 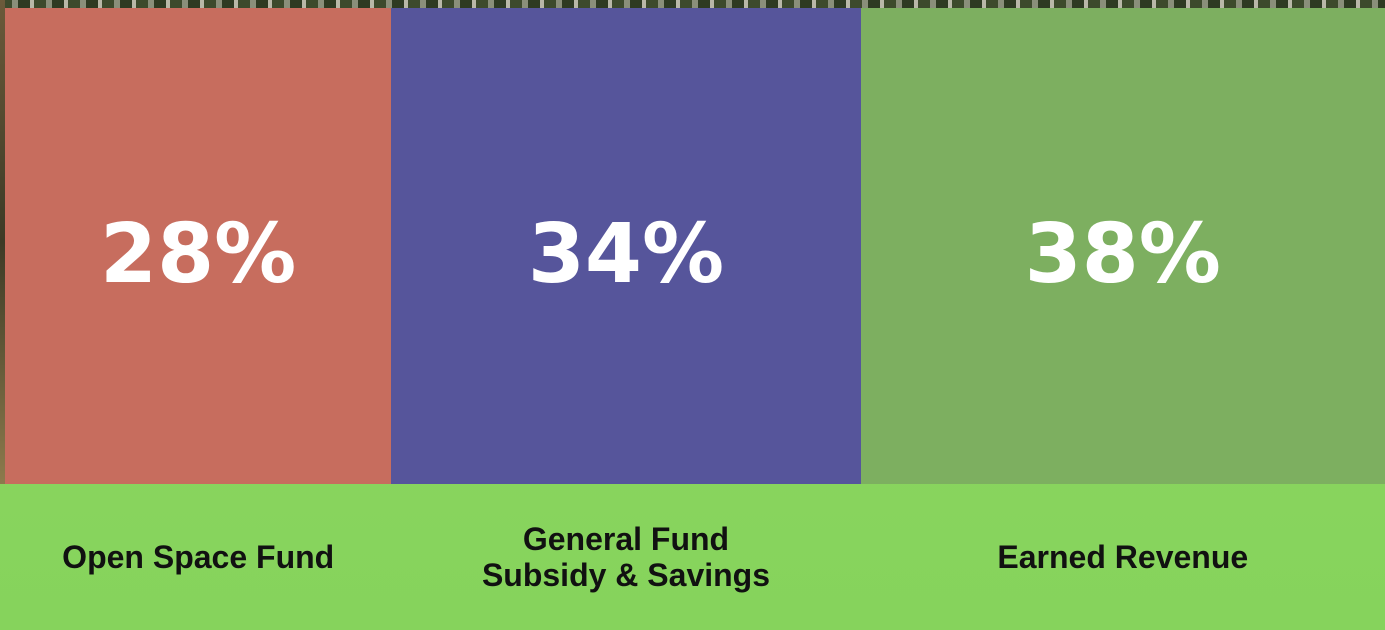 I want to click on category-label: General Fund Subsidy & Savings, so click(x=626, y=557).